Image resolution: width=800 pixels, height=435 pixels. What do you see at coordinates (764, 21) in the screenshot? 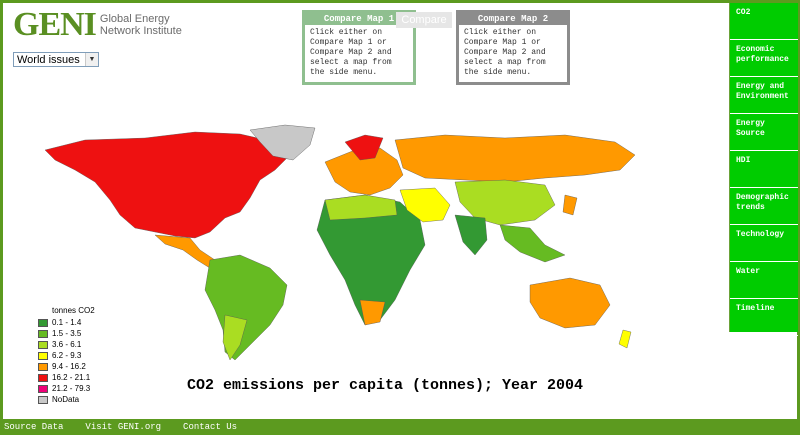
I see `menu-item-co2: CO2` at bounding box center [764, 21].